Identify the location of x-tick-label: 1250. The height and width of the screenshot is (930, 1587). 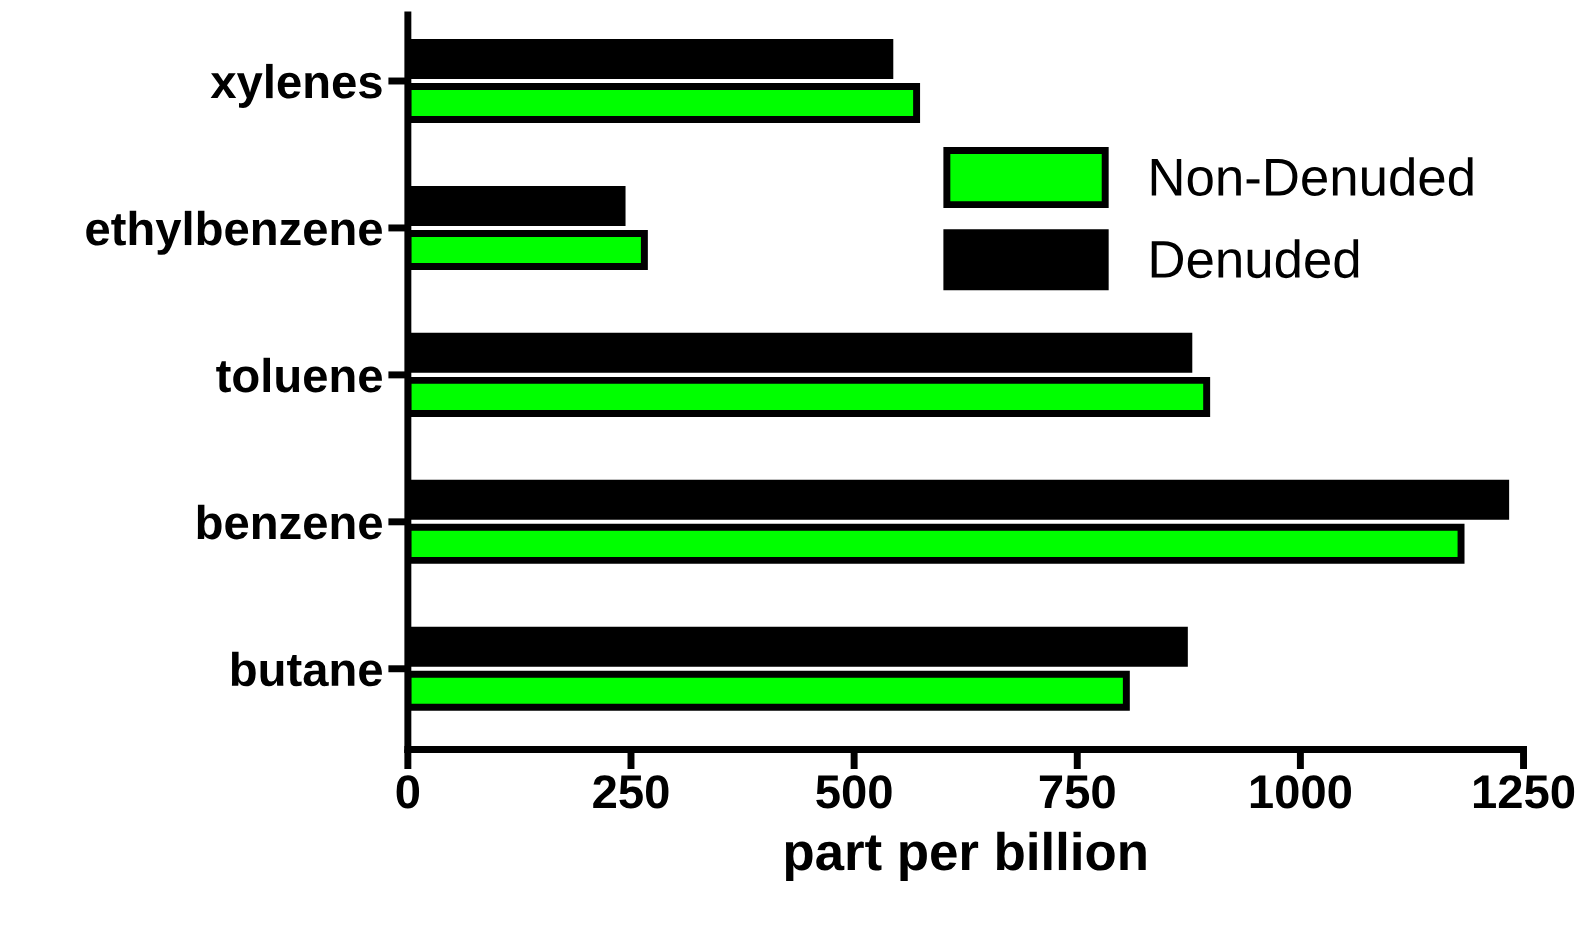
(1524, 792).